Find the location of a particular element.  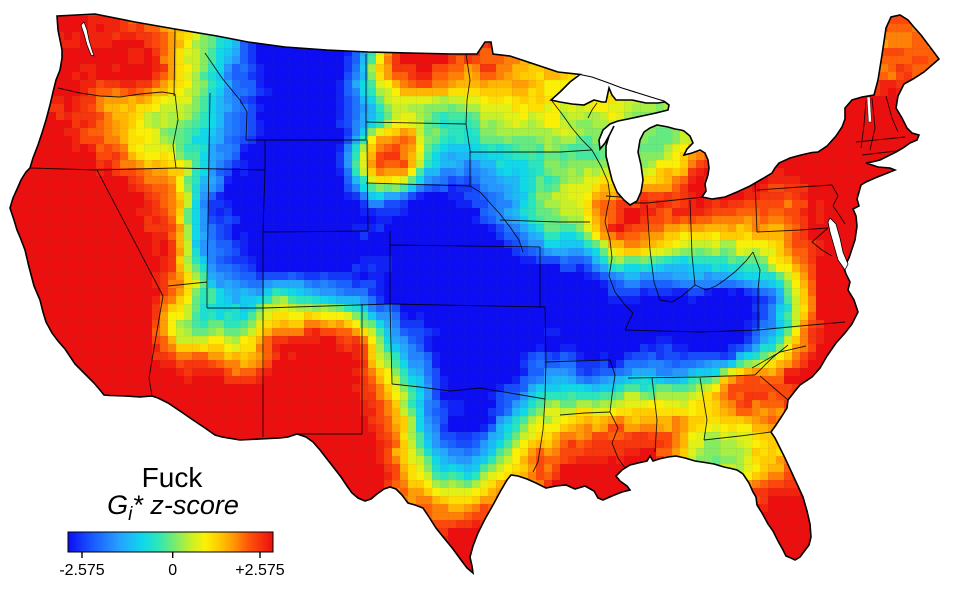

svg-text: Fuck is located at coordinates (173, 477).